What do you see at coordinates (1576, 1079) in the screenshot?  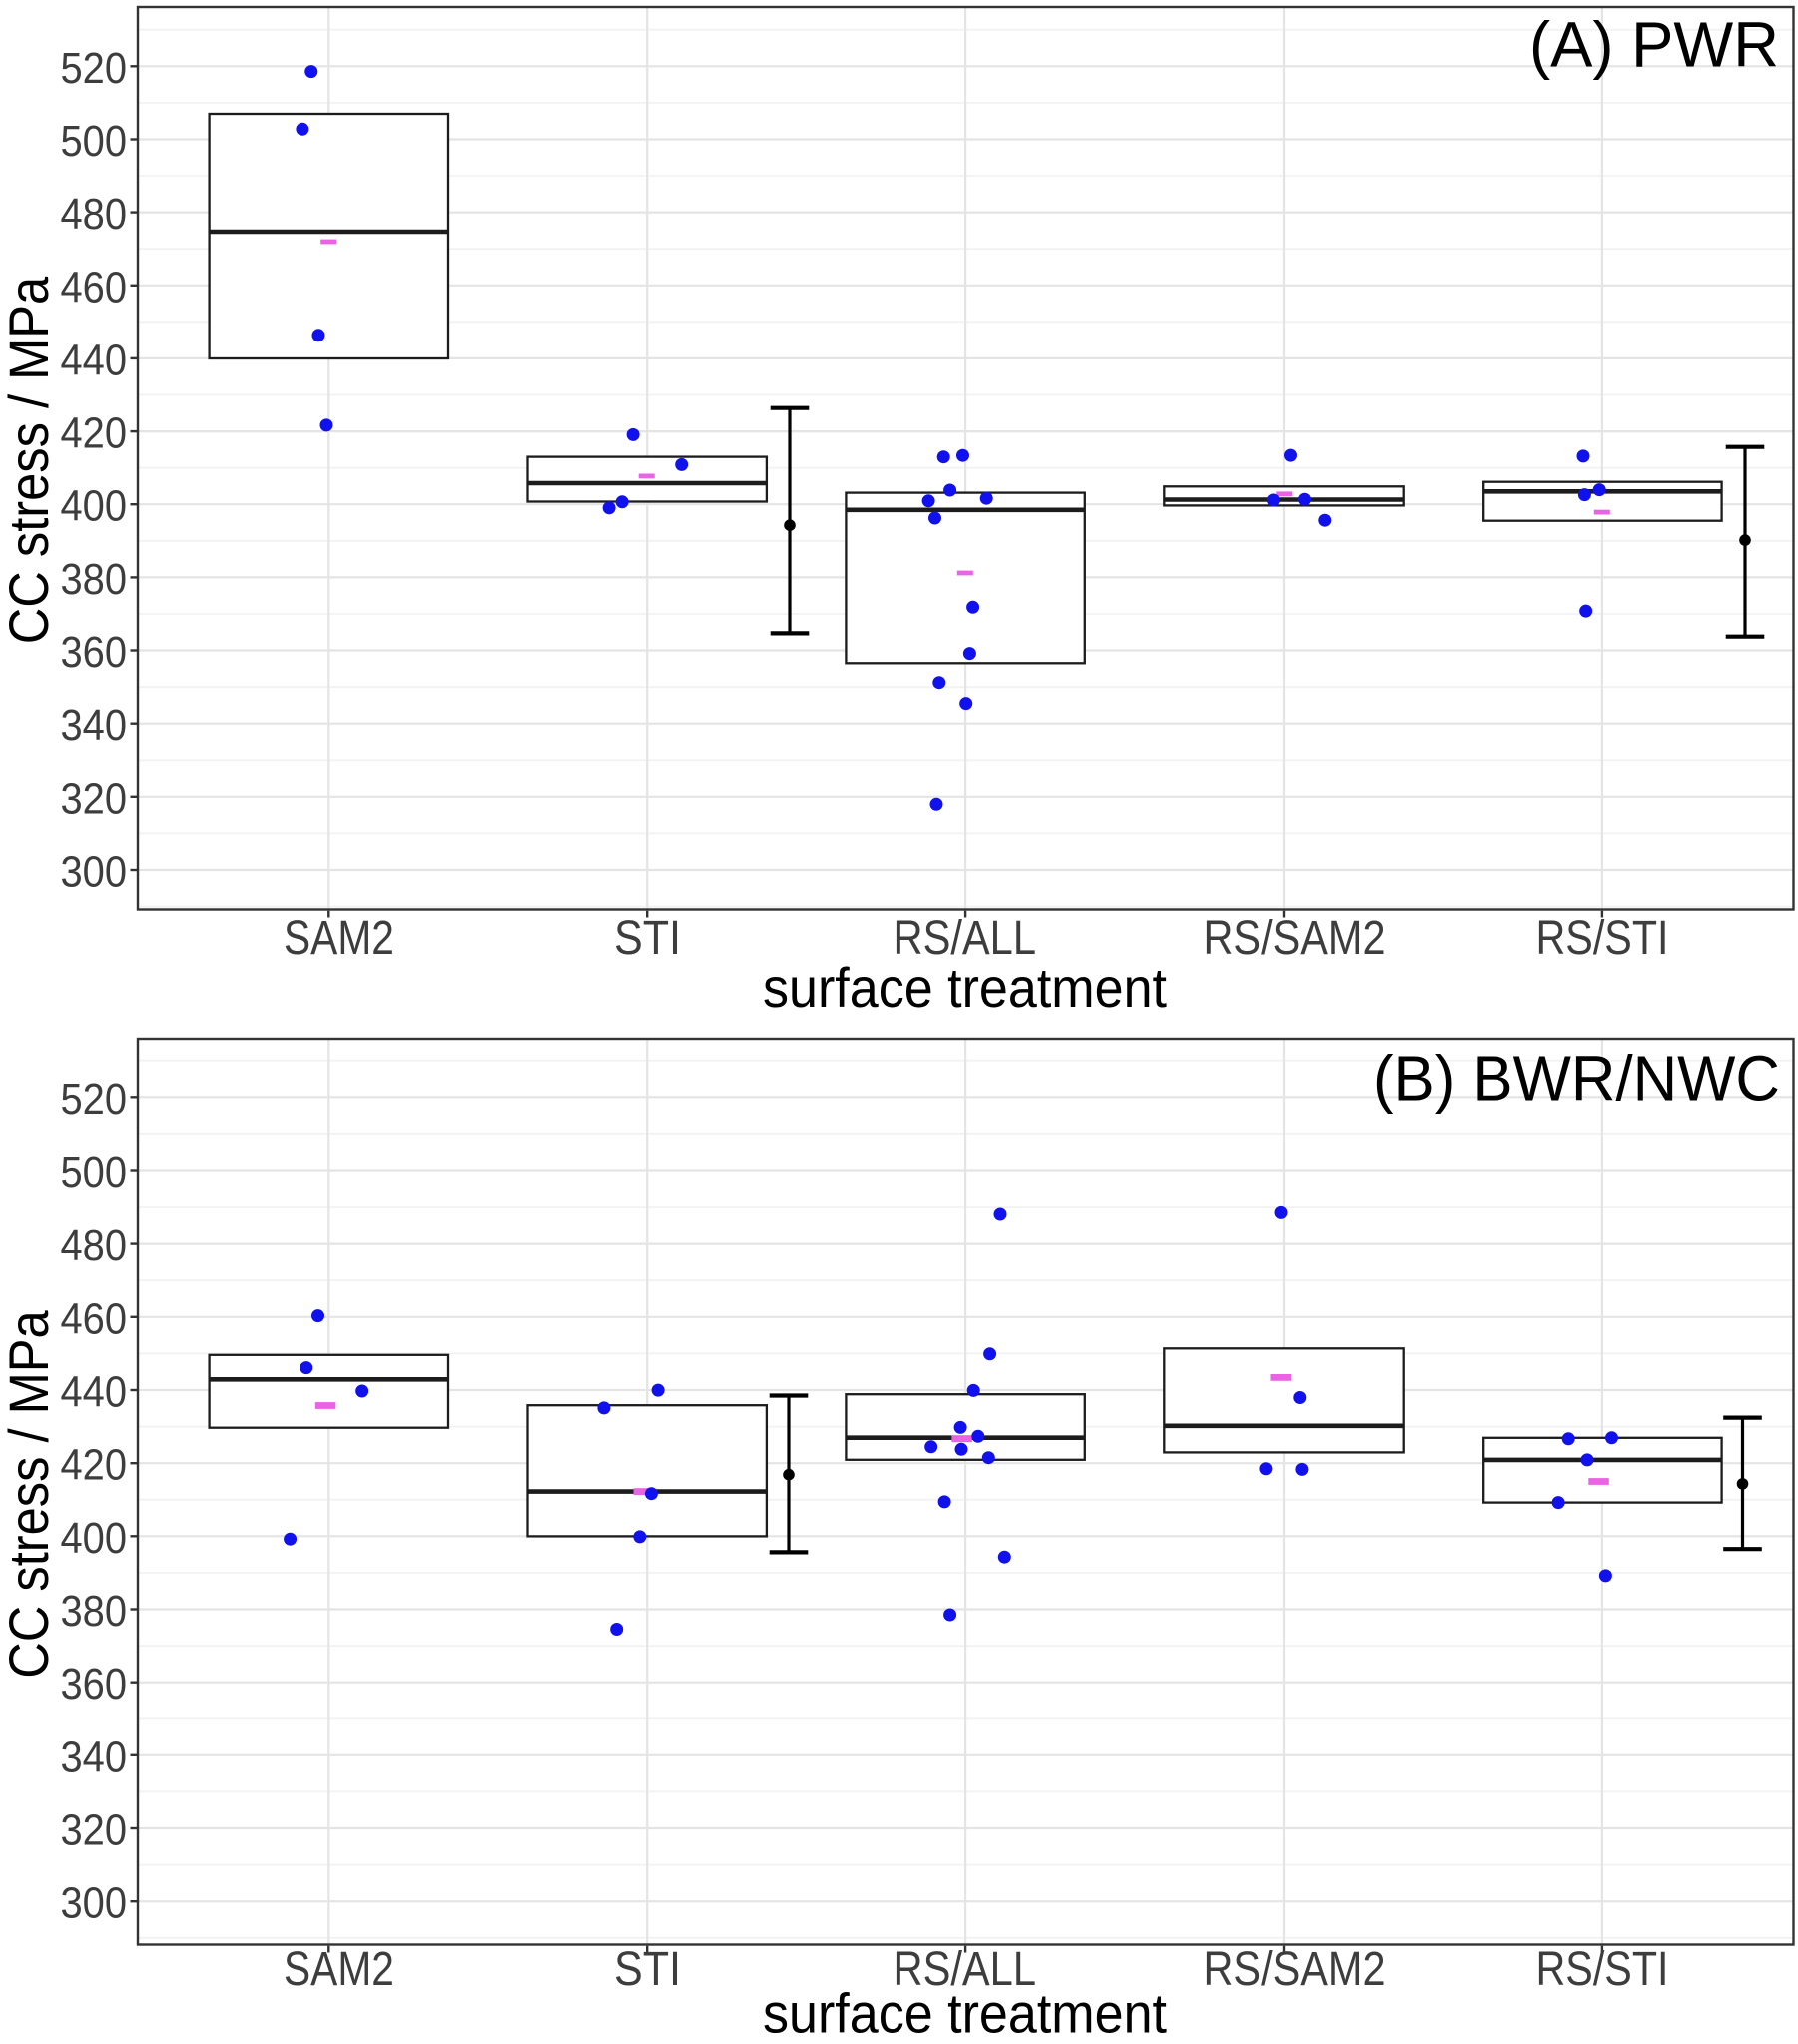 I see `svg-text: (B) BWR/NWC` at bounding box center [1576, 1079].